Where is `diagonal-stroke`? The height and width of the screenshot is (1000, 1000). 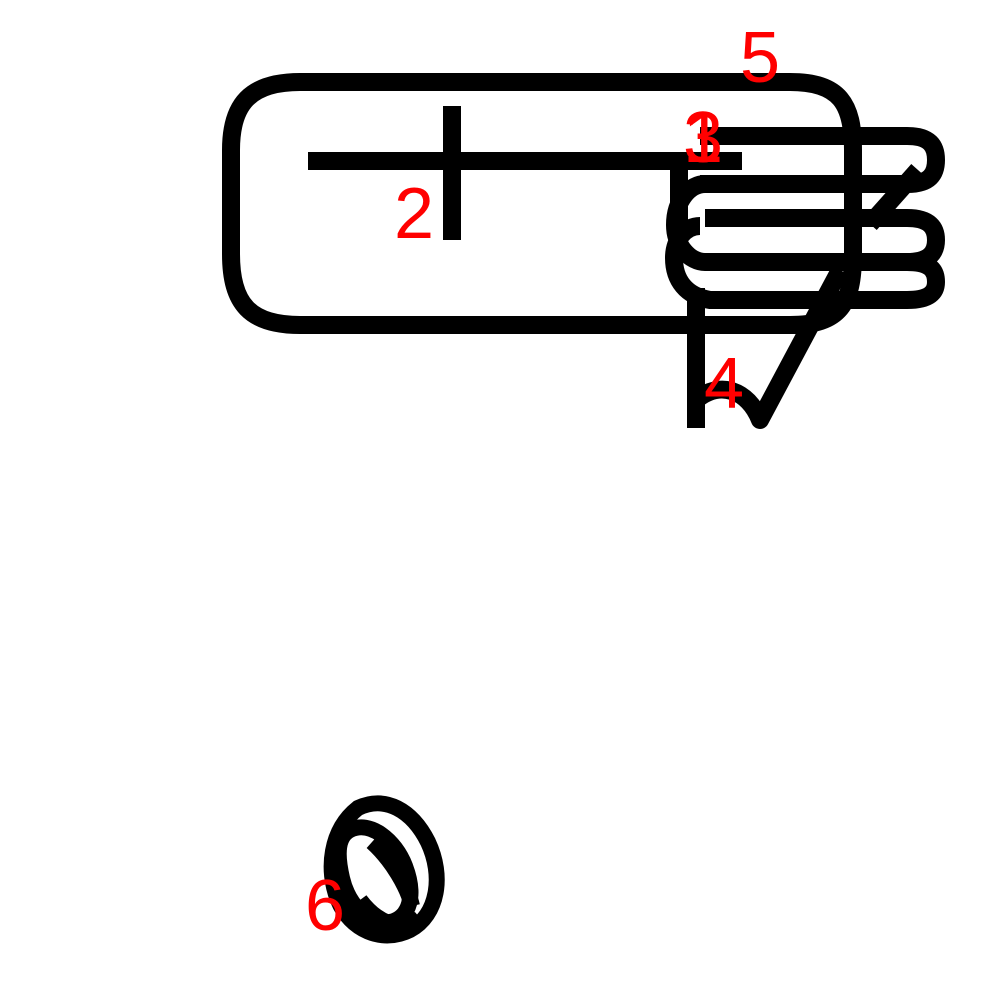 diagonal-stroke is located at coordinates (894, 197).